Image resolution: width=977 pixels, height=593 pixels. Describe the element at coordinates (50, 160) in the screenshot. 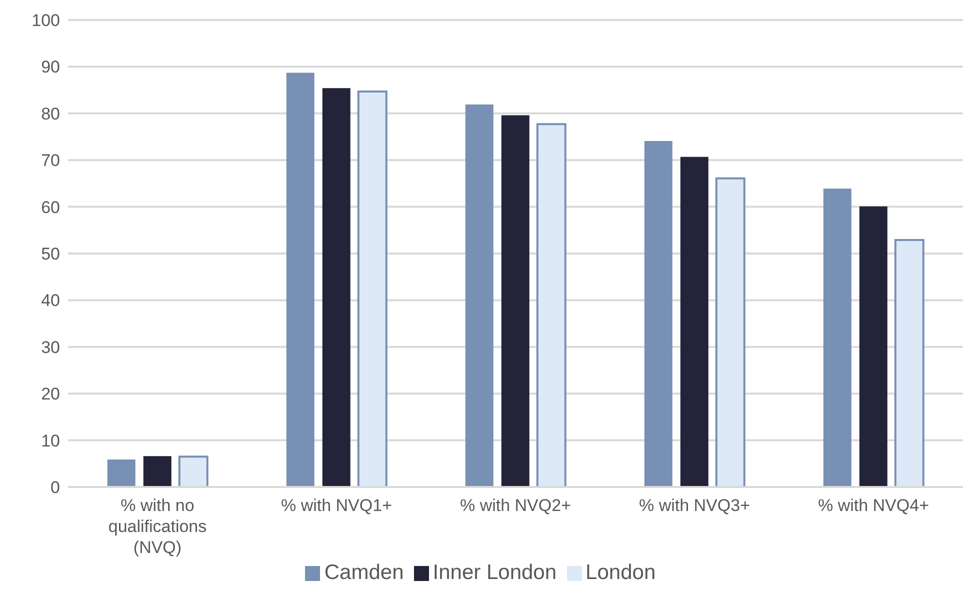

I see `y-tick-label: 70` at that location.